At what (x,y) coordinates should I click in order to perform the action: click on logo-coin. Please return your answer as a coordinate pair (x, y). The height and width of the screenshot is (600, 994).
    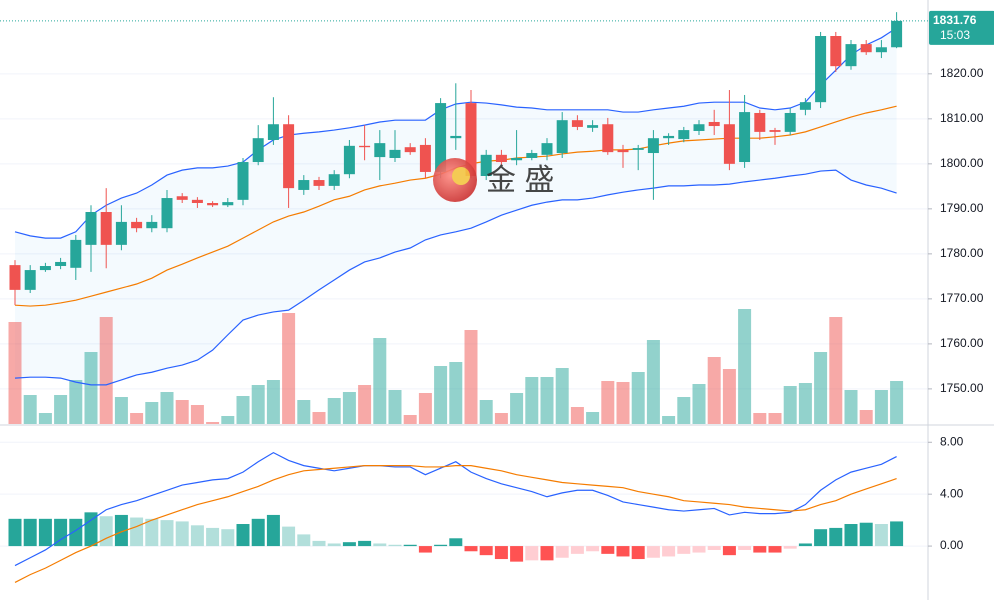
    Looking at the image, I should click on (461, 176).